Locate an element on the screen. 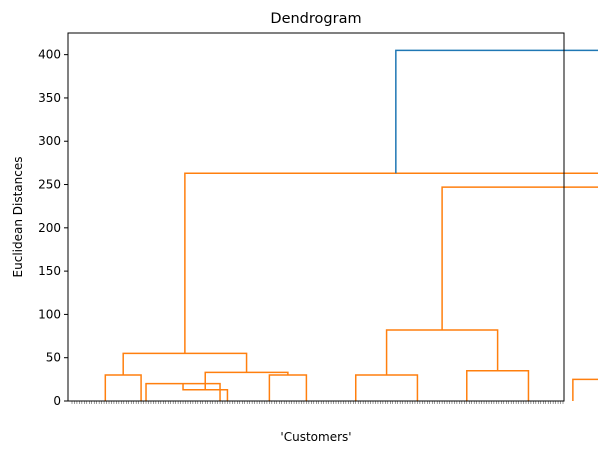 Image resolution: width=598 pixels, height=452 pixels. y-tick-label: 250 is located at coordinates (49, 185).